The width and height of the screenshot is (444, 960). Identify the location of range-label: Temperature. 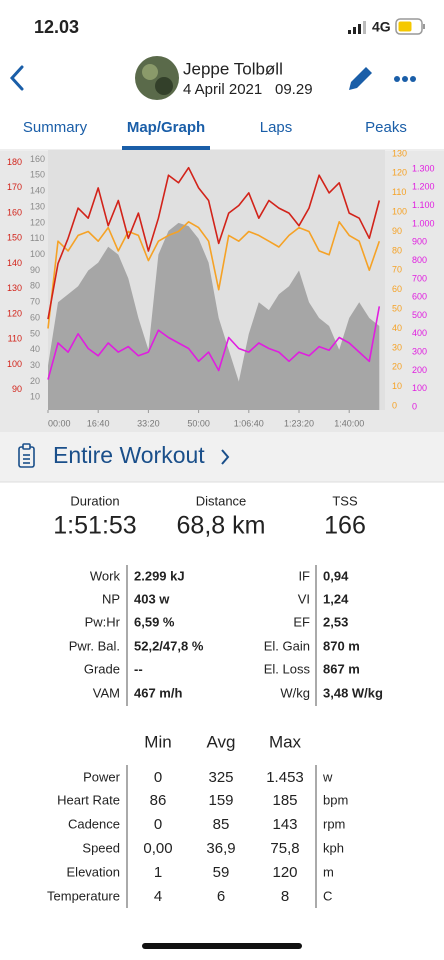
(83, 895).